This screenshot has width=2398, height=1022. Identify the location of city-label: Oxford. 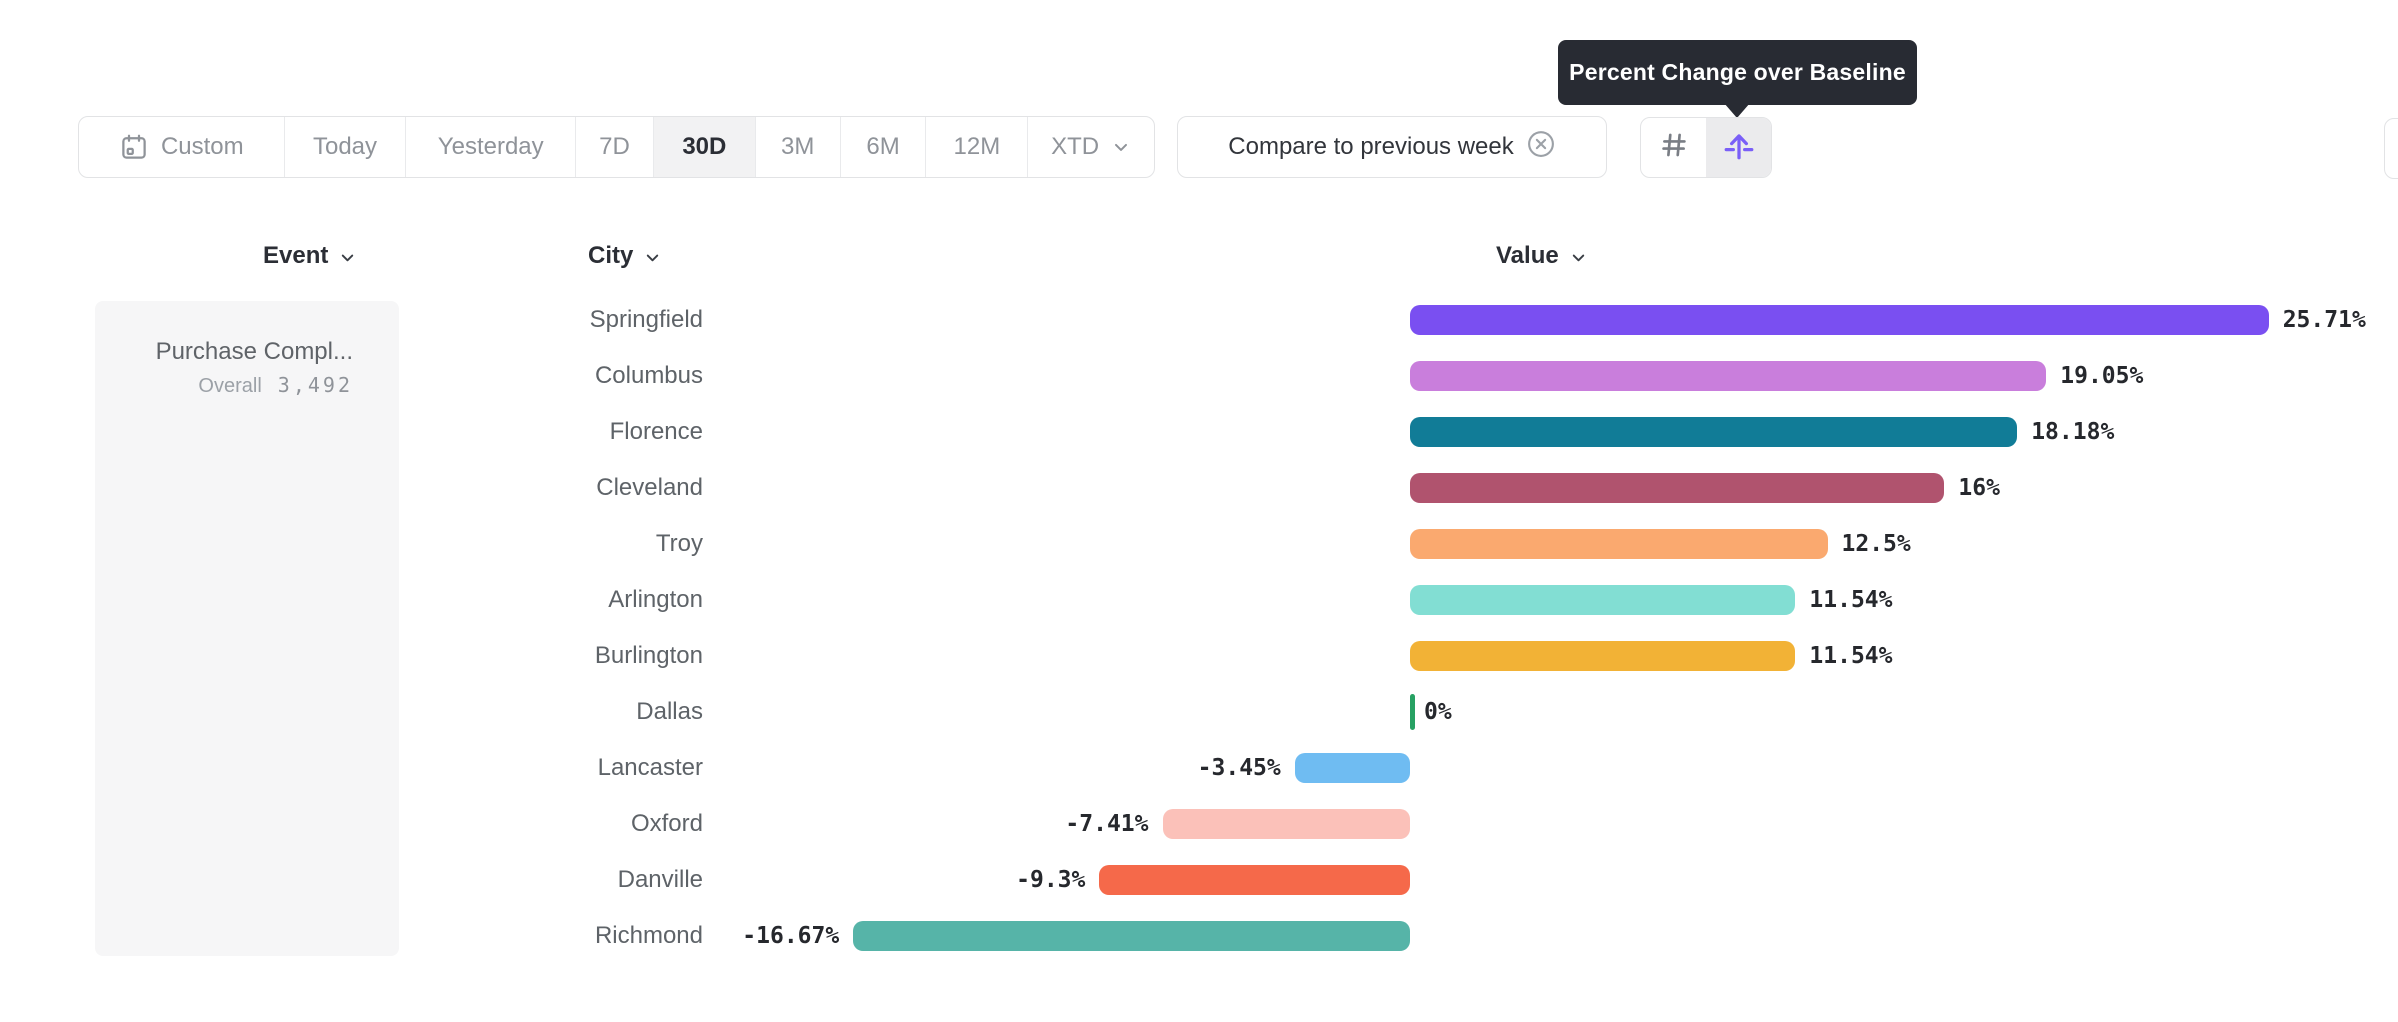
(666, 823).